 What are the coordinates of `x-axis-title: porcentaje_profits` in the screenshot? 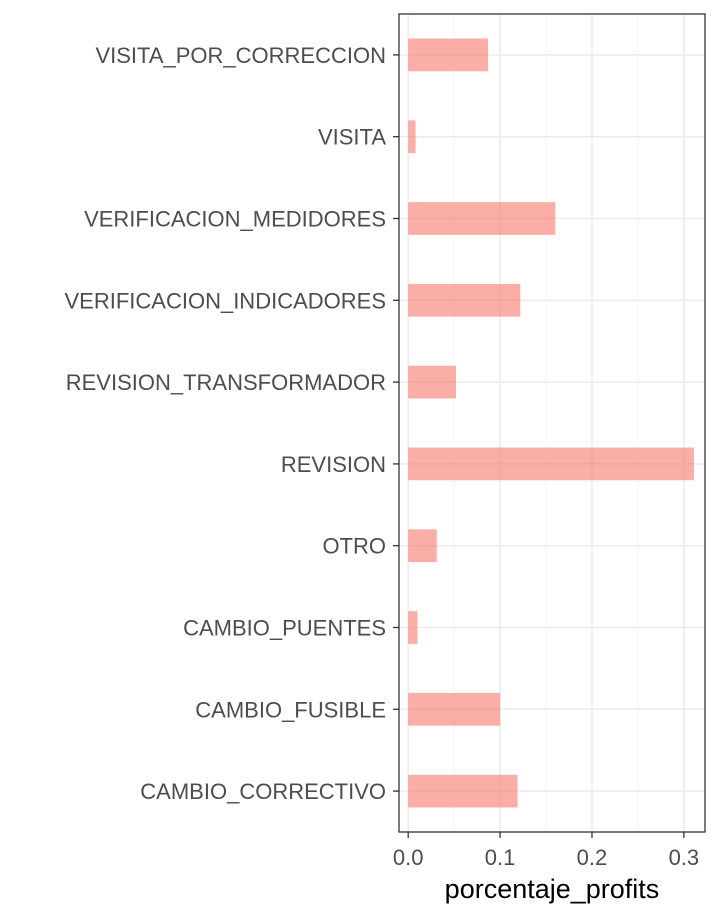 It's located at (552, 889).